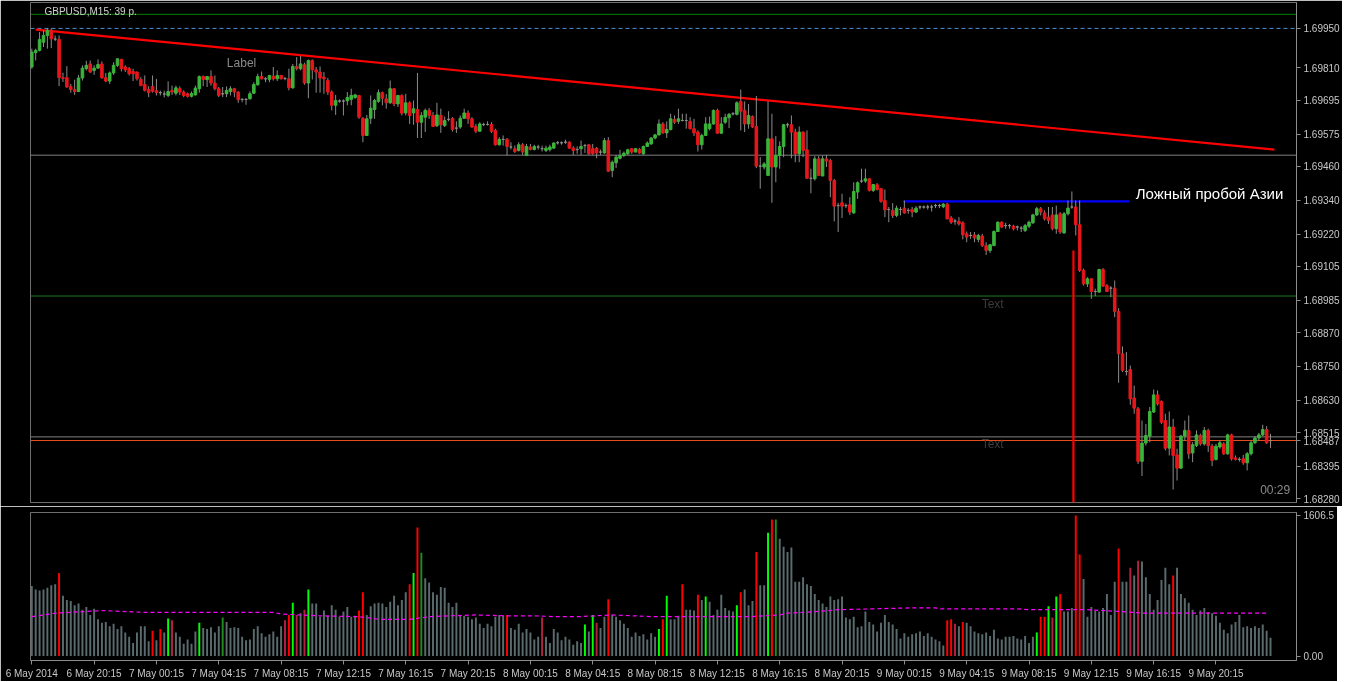 The width and height of the screenshot is (1349, 682). What do you see at coordinates (241, 63) in the screenshot?
I see `annotation: Label` at bounding box center [241, 63].